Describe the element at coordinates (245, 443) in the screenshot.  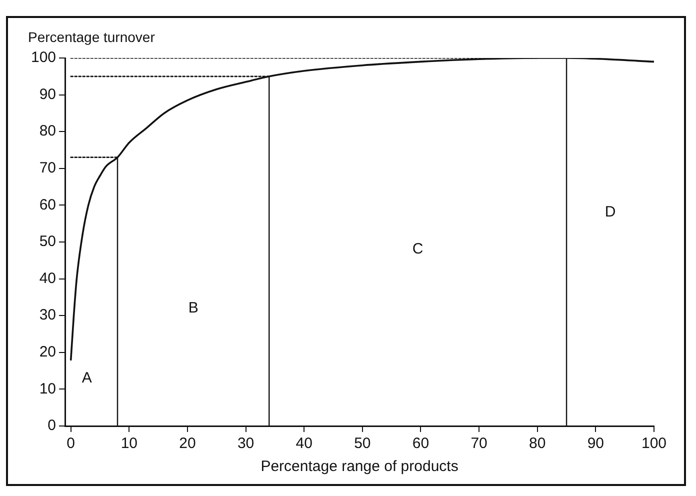
I see `x-tick-label: 30` at that location.